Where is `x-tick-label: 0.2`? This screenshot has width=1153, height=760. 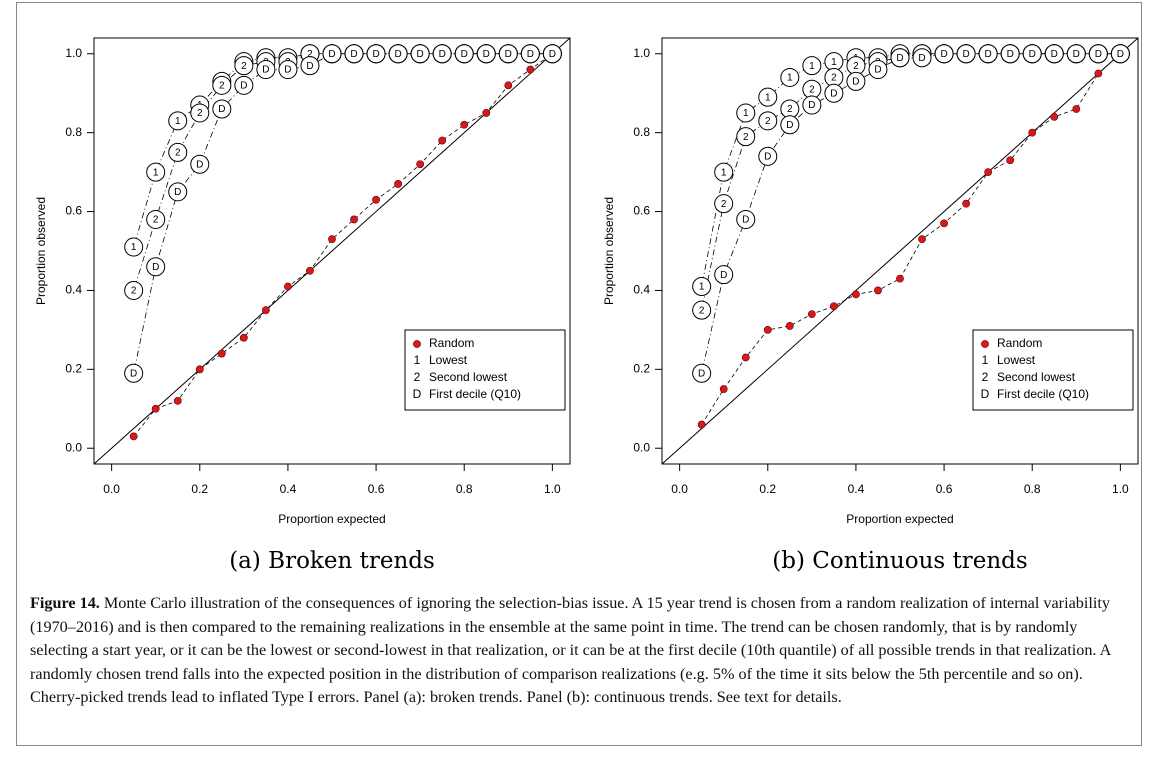
x-tick-label: 0.2 is located at coordinates (767, 489).